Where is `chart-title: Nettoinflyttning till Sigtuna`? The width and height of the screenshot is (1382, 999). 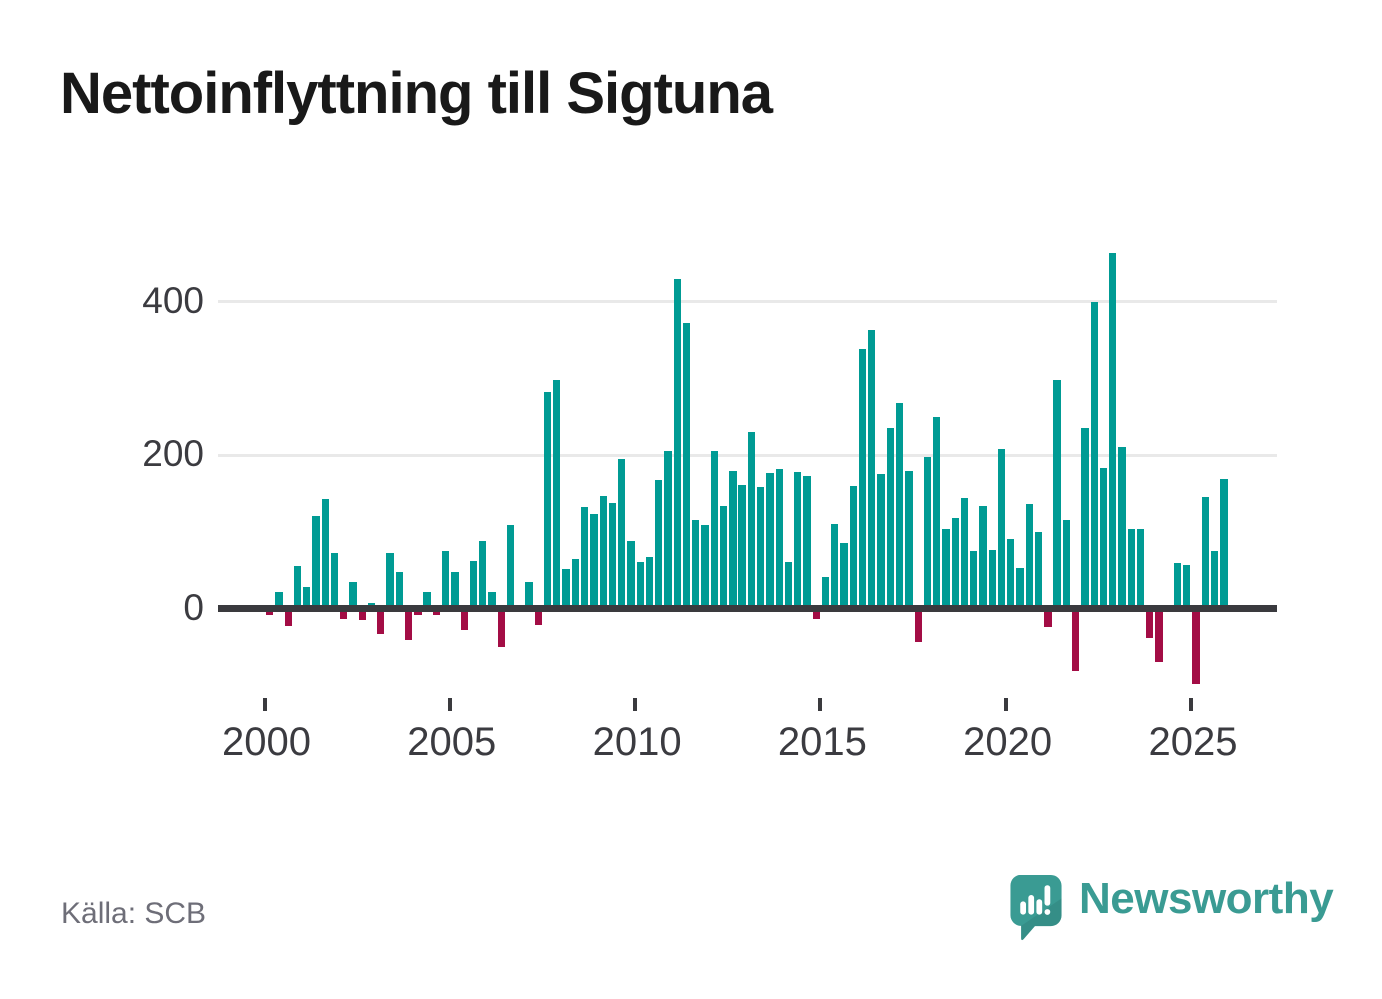
chart-title: Nettoinflyttning till Sigtuna is located at coordinates (416, 93).